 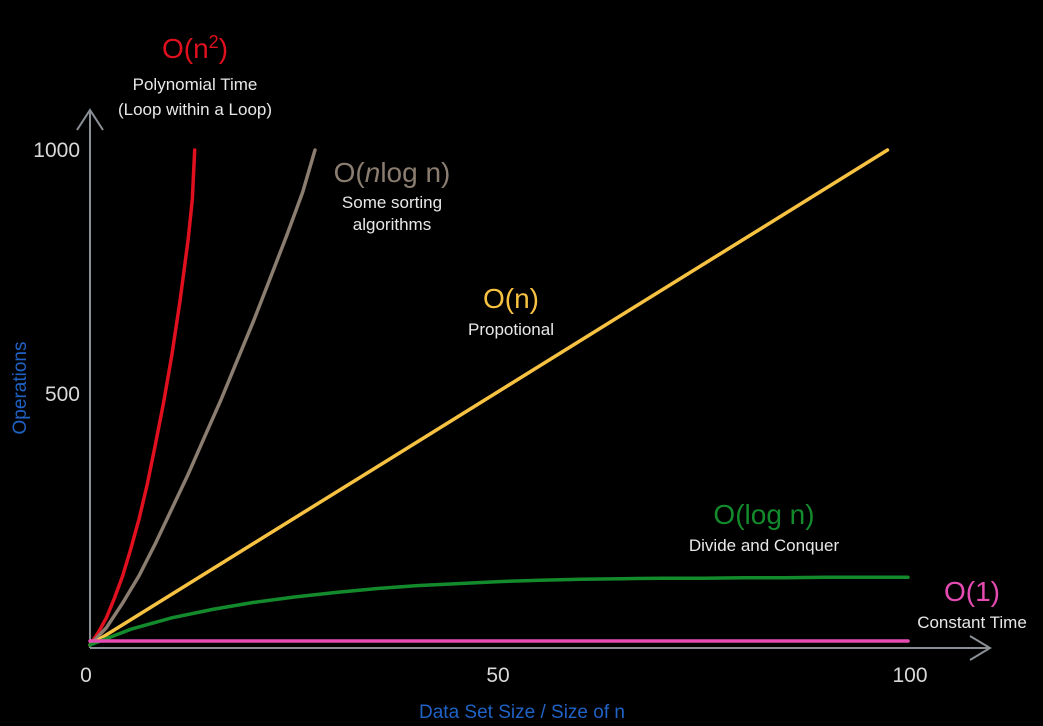 I want to click on label-n-squared-suffix: ), so click(x=223, y=48).